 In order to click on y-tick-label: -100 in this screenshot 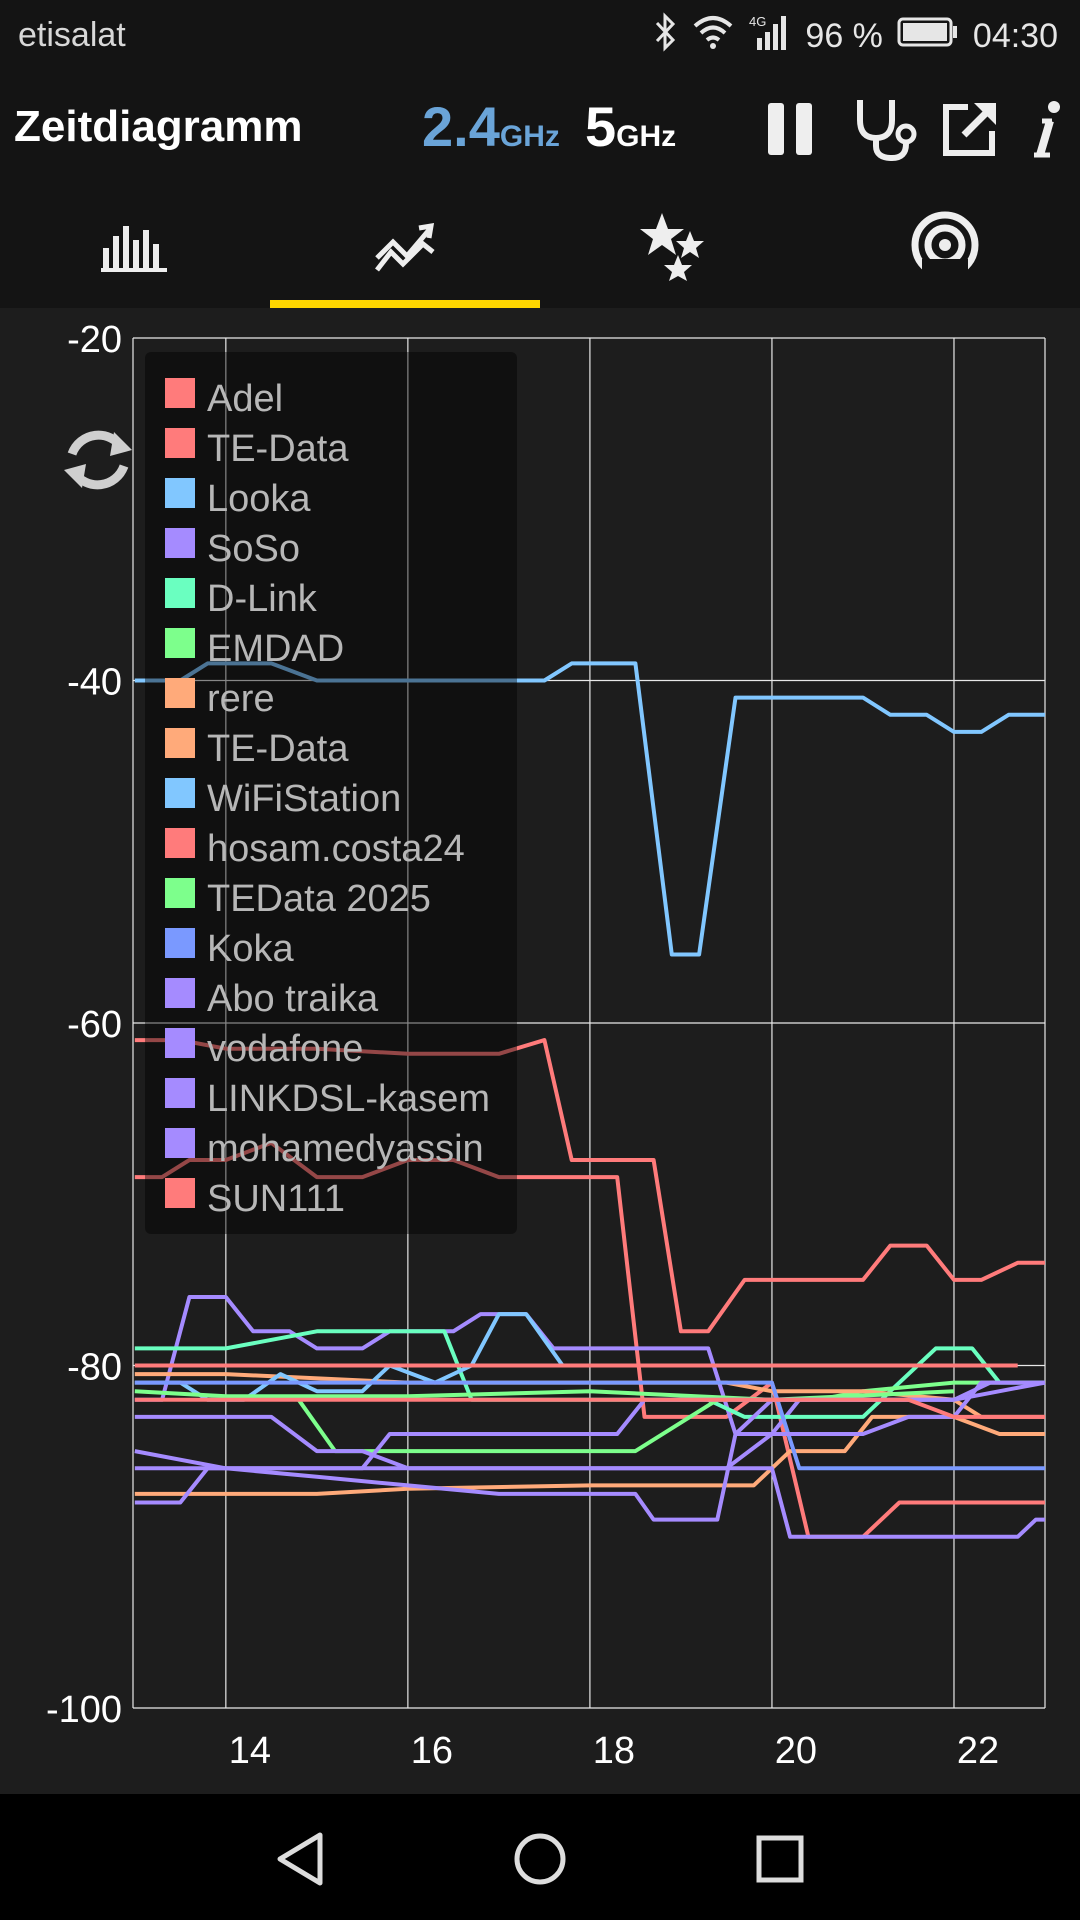, I will do `click(84, 1710)`.